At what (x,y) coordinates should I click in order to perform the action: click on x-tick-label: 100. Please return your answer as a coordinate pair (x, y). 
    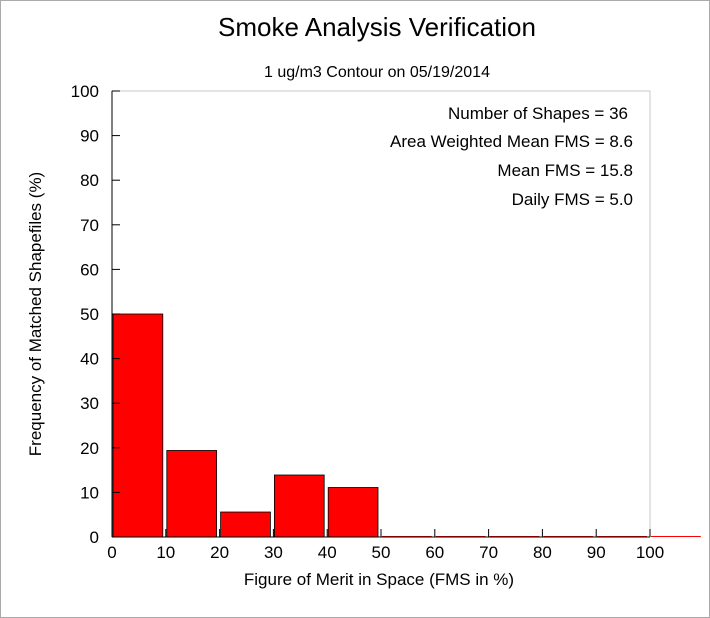
    Looking at the image, I should click on (650, 552).